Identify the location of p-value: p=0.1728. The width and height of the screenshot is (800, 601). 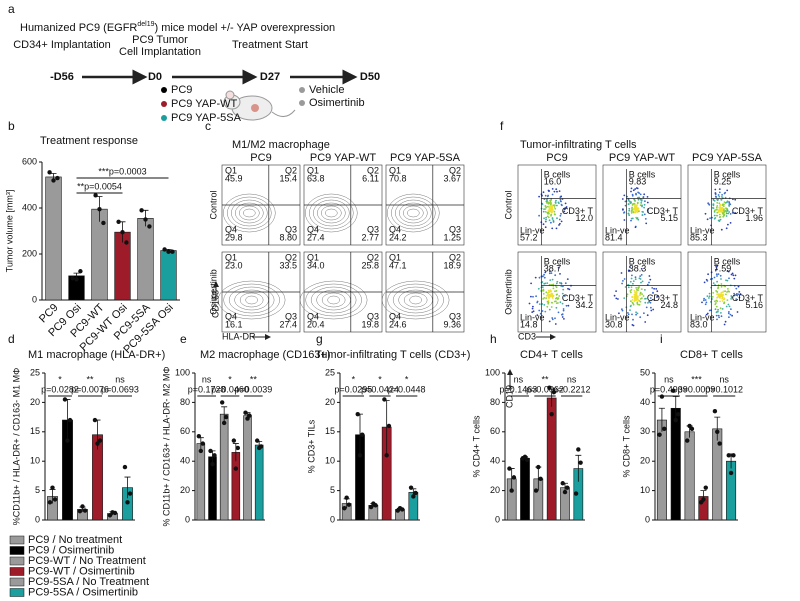
(207, 389).